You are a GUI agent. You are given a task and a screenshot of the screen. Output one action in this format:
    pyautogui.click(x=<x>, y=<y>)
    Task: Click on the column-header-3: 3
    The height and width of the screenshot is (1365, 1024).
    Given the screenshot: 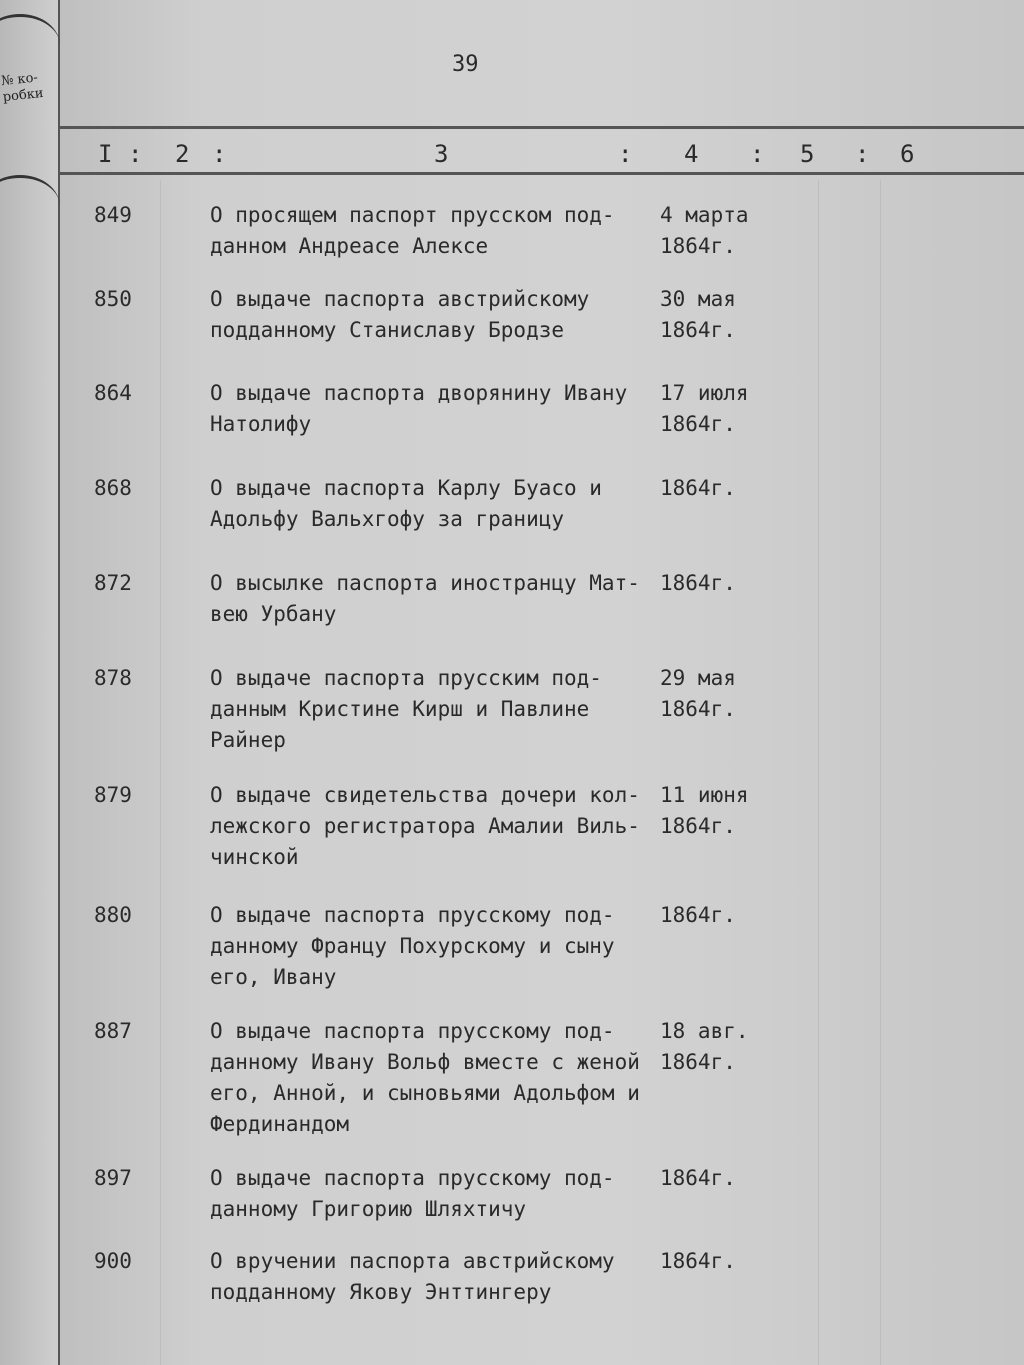 What is the action you would take?
    pyautogui.click(x=441, y=154)
    